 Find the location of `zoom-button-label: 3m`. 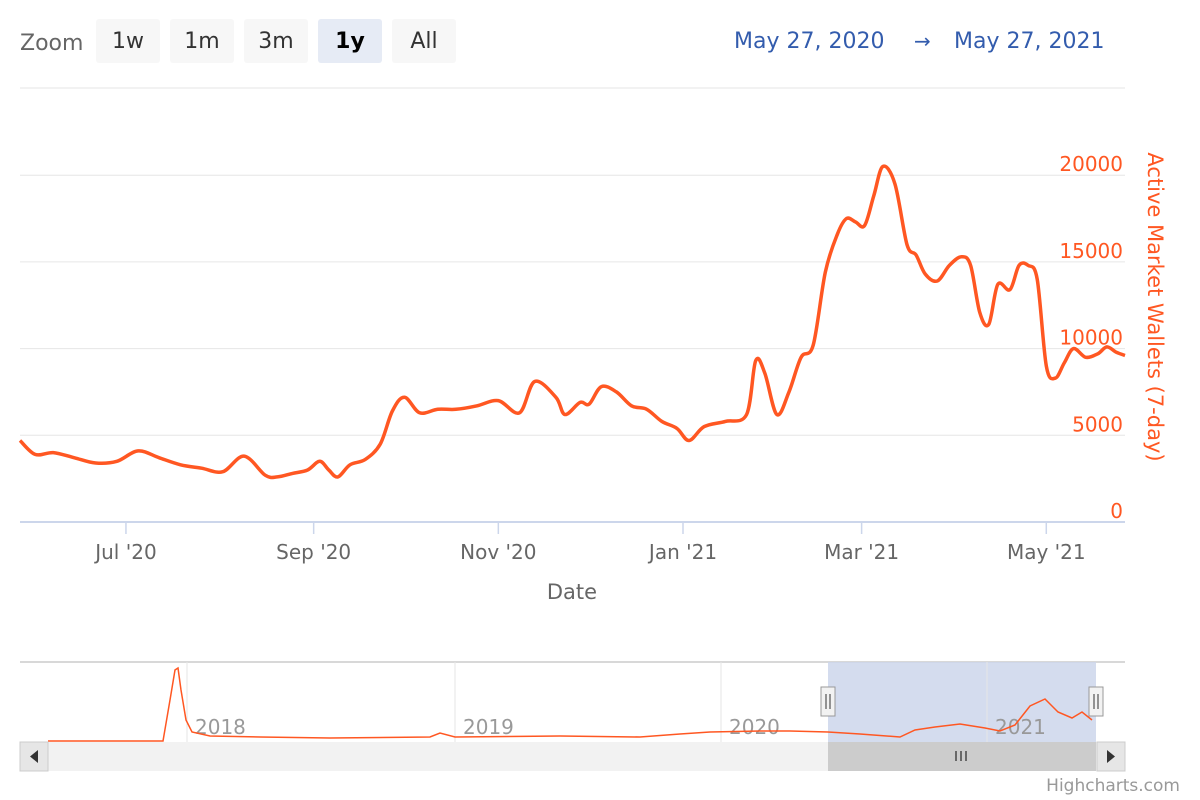

zoom-button-label: 3m is located at coordinates (275, 41).